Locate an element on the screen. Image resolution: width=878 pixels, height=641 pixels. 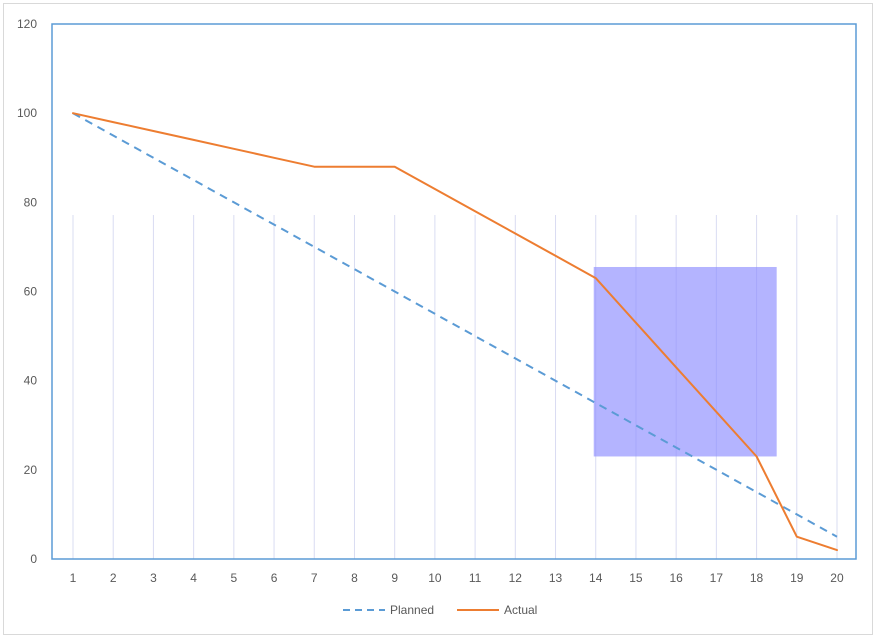
x-tick-label: 17 is located at coordinates (717, 578).